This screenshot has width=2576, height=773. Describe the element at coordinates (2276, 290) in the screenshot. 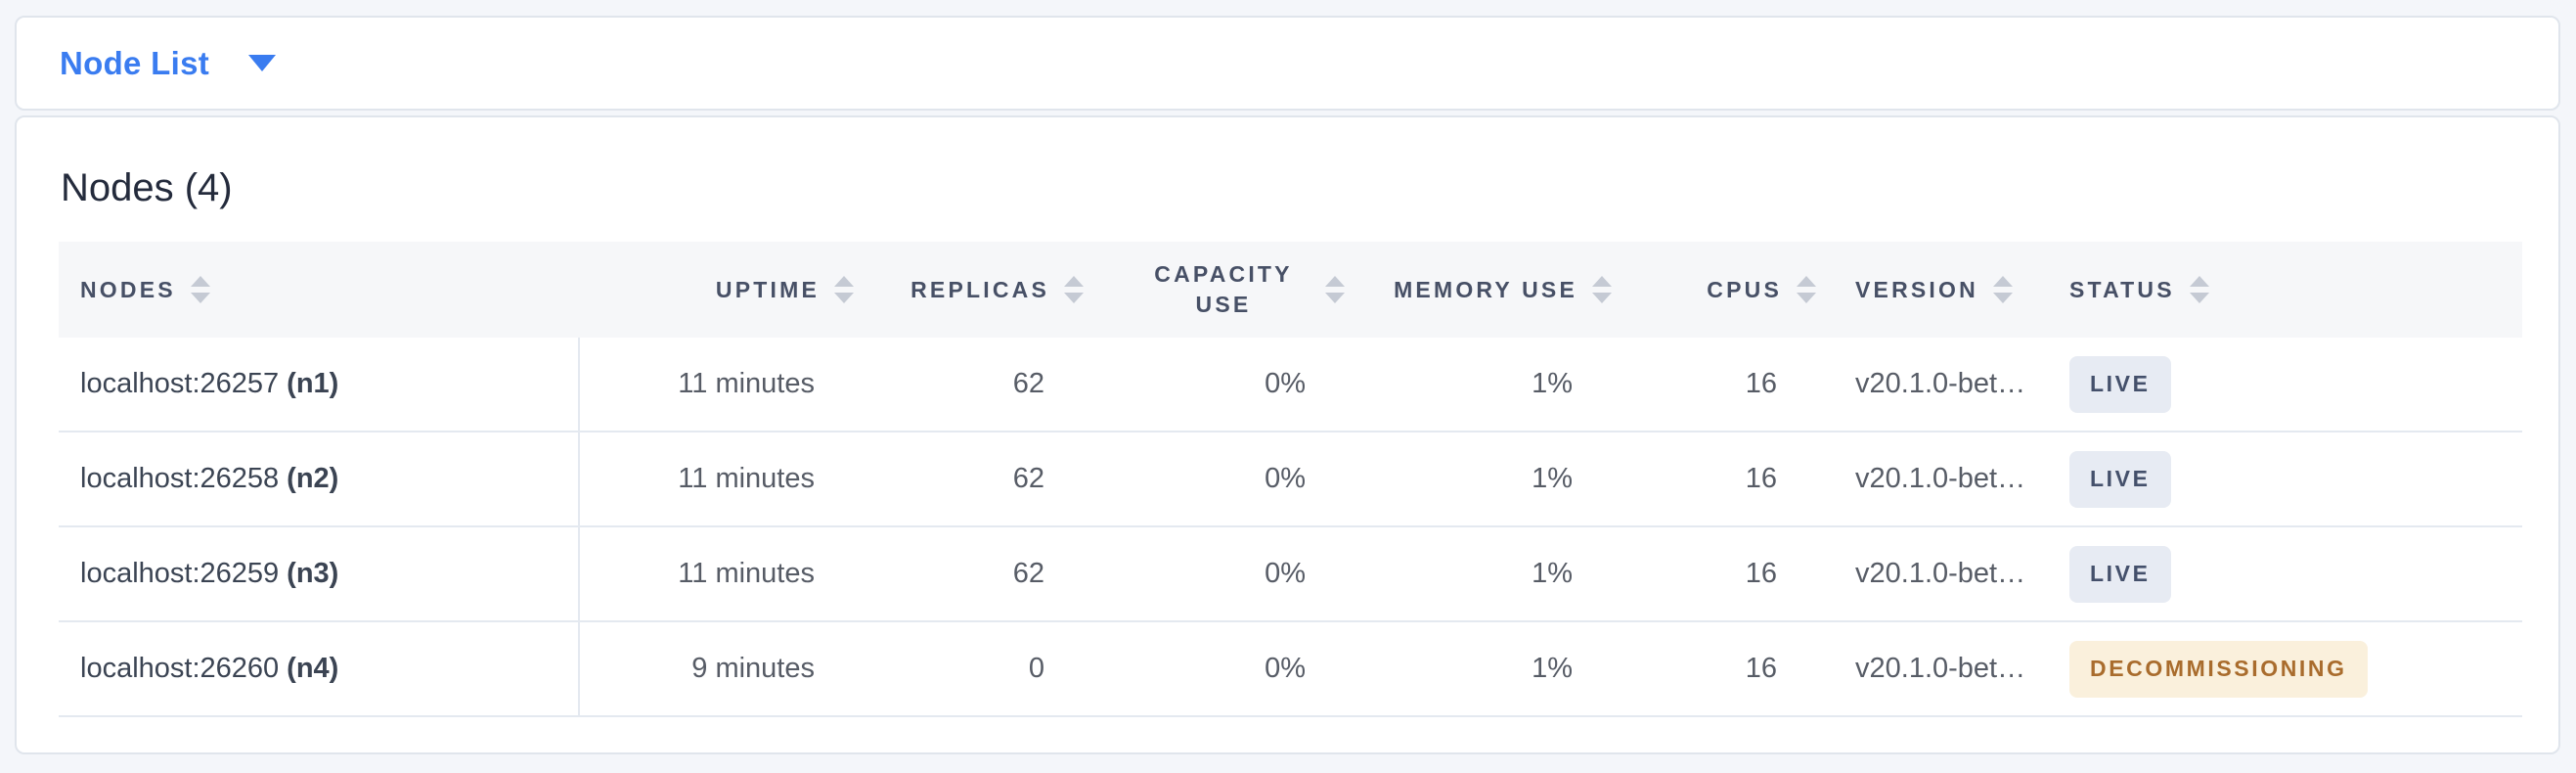

I see `column-header-status: STATUS` at that location.